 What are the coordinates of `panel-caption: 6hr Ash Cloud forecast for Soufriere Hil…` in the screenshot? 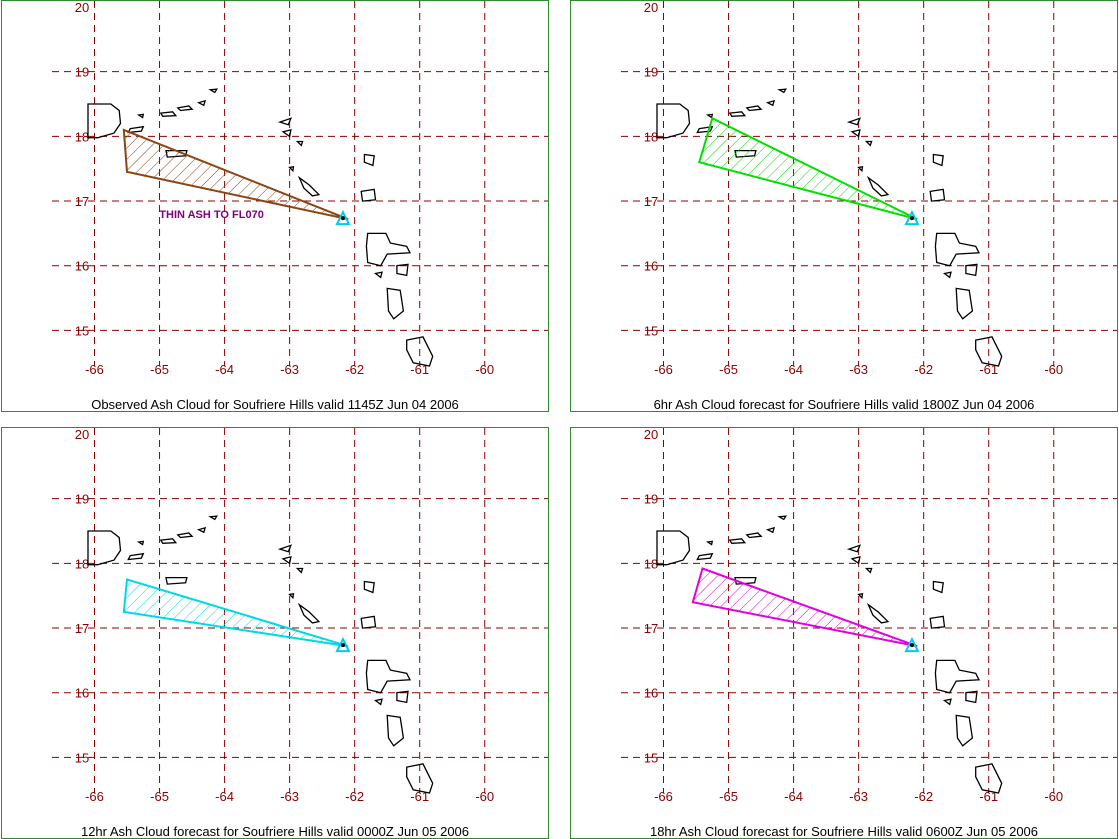 It's located at (844, 404).